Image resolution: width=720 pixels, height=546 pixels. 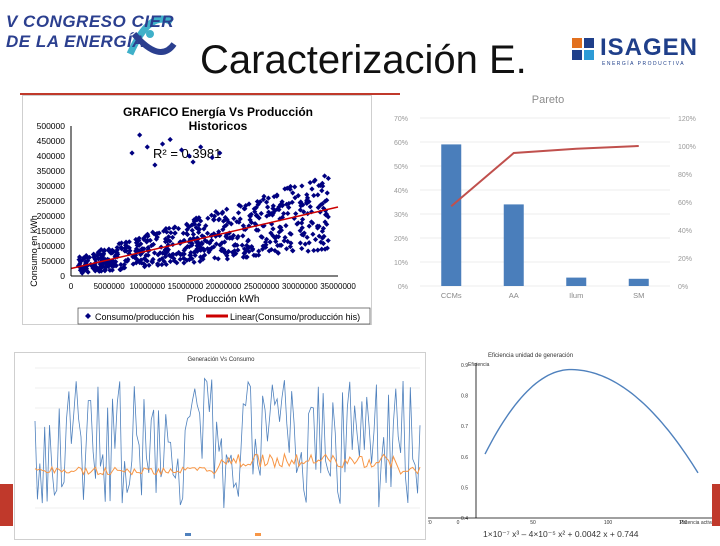 What do you see at coordinates (51, 231) in the screenshot?
I see `scatter-ytick: 150000` at bounding box center [51, 231].